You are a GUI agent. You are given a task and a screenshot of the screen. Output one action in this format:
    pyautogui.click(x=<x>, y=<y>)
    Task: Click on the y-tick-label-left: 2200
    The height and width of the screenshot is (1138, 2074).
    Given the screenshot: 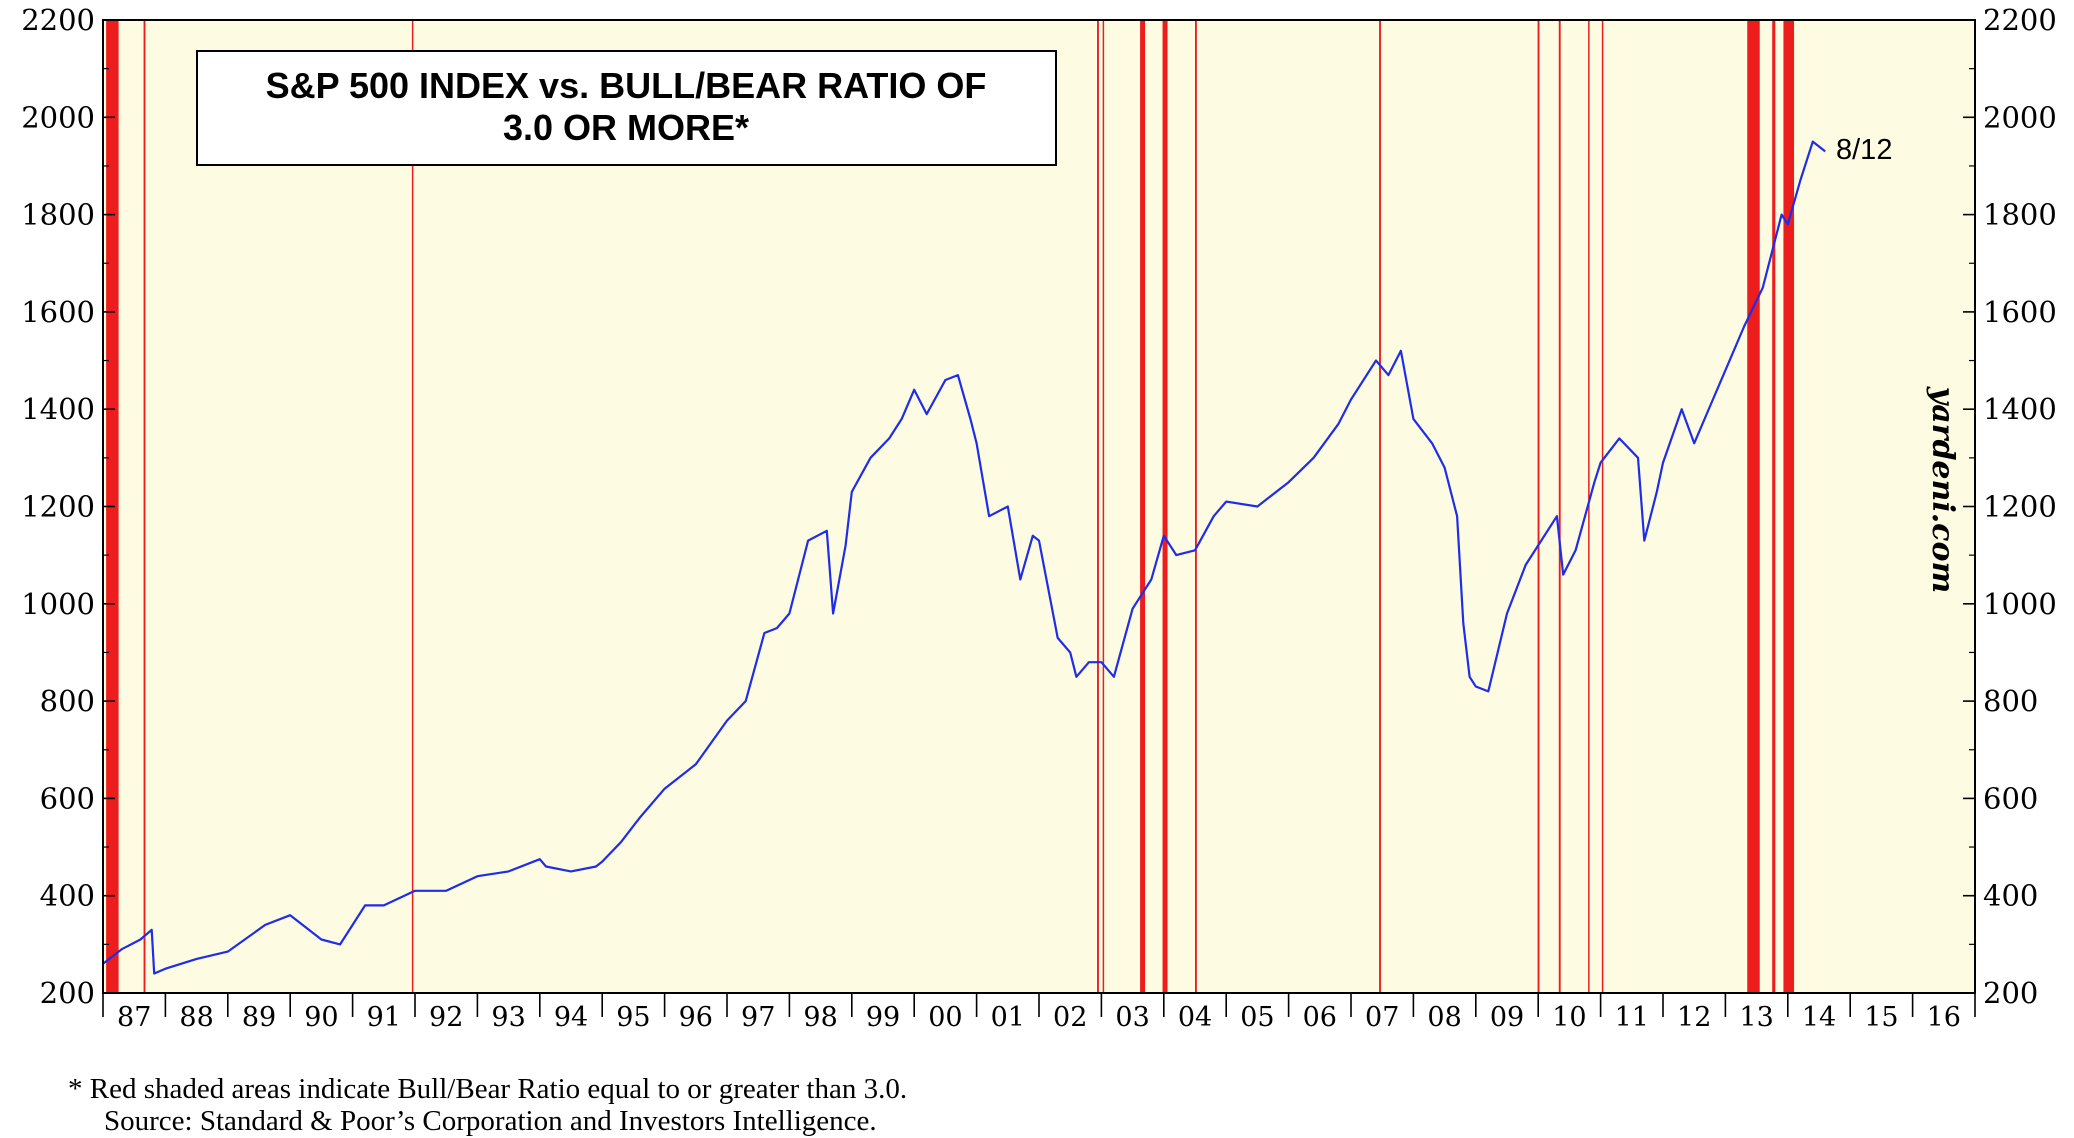 What is the action you would take?
    pyautogui.click(x=58, y=20)
    